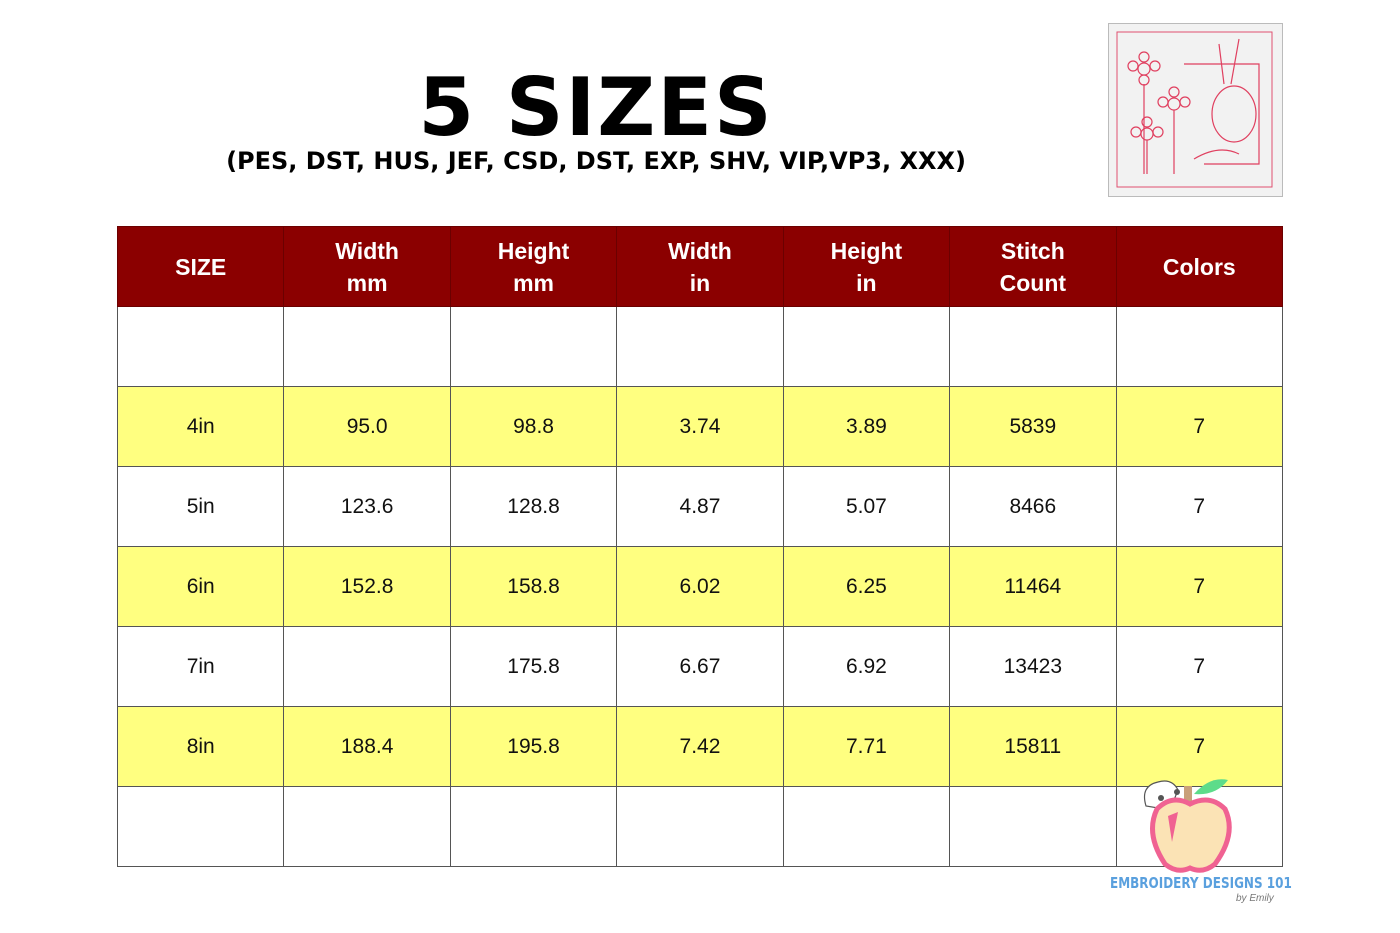 Image resolution: width=1400 pixels, height=933 pixels. What do you see at coordinates (1255, 898) in the screenshot?
I see `brand-byline: by Emily` at bounding box center [1255, 898].